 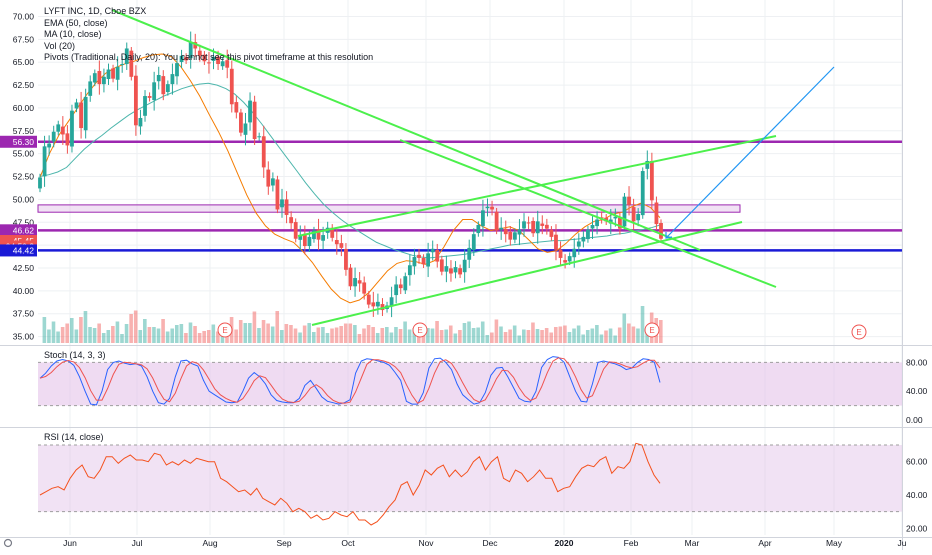 I want to click on rsi-tick-label: 20.00, so click(x=917, y=528).